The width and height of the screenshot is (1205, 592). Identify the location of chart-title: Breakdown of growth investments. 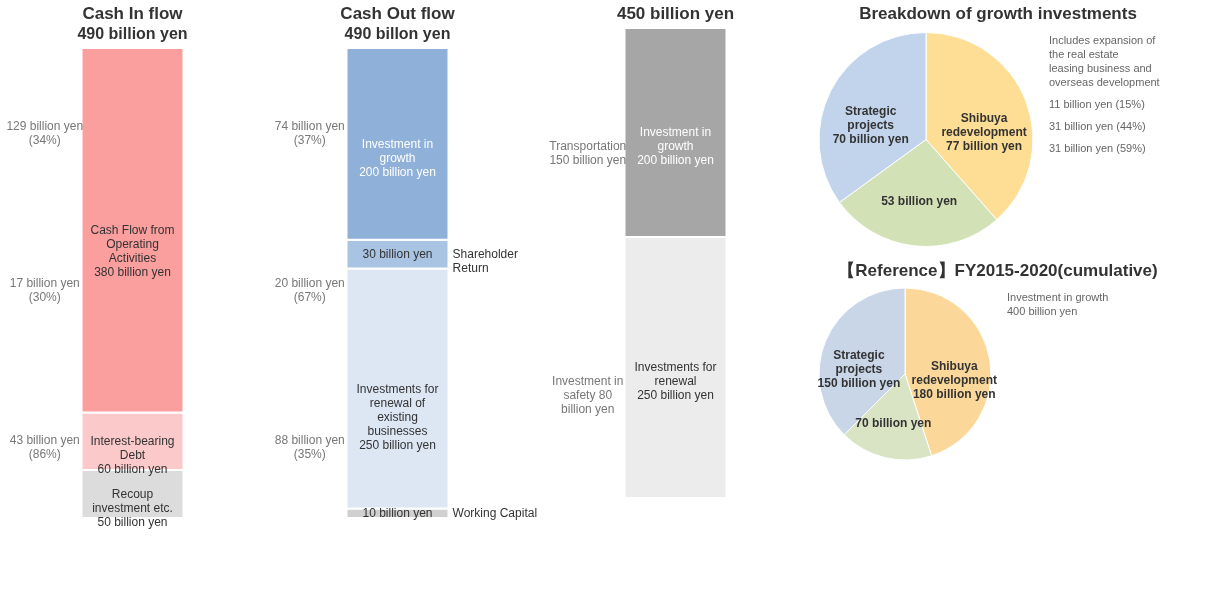
(998, 13).